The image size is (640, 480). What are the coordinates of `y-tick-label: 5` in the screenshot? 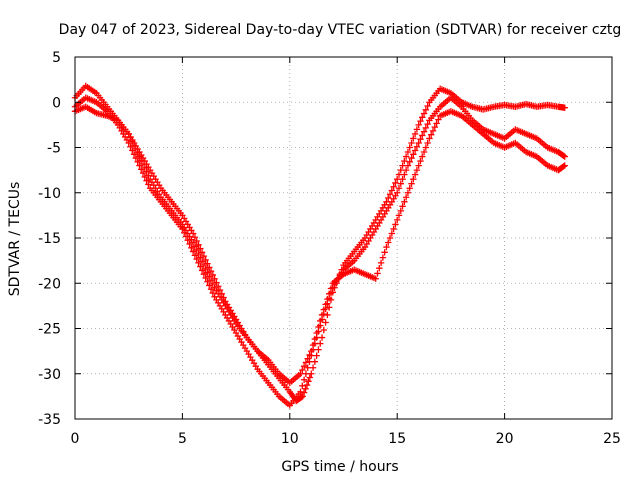 It's located at (56, 58).